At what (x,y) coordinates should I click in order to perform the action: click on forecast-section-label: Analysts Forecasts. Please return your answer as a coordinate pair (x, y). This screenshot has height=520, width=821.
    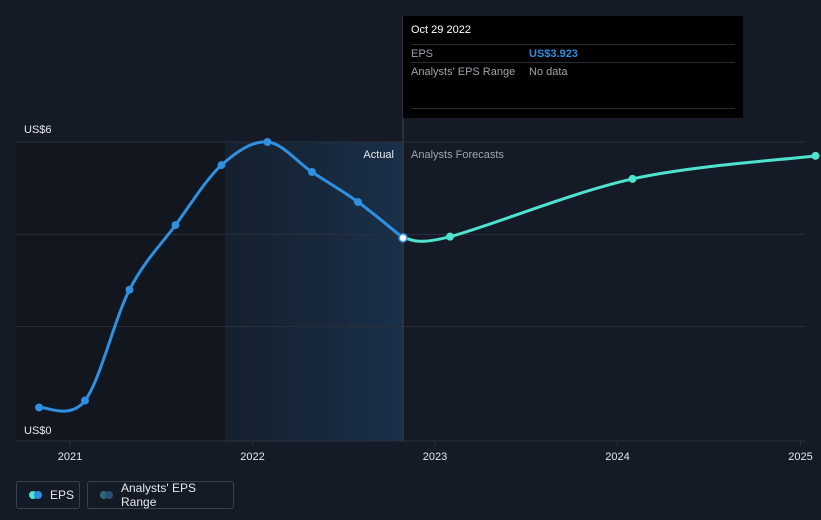
    Looking at the image, I should click on (457, 155).